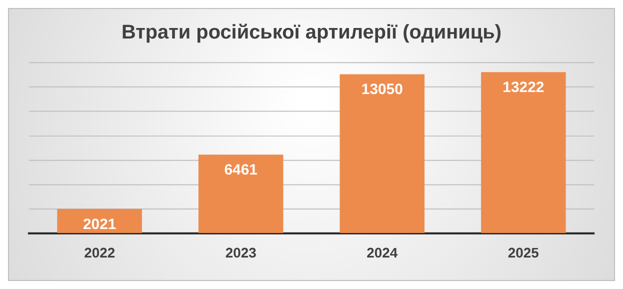 This screenshot has width=623, height=289. What do you see at coordinates (382, 89) in the screenshot?
I see `data-label: 13050` at bounding box center [382, 89].